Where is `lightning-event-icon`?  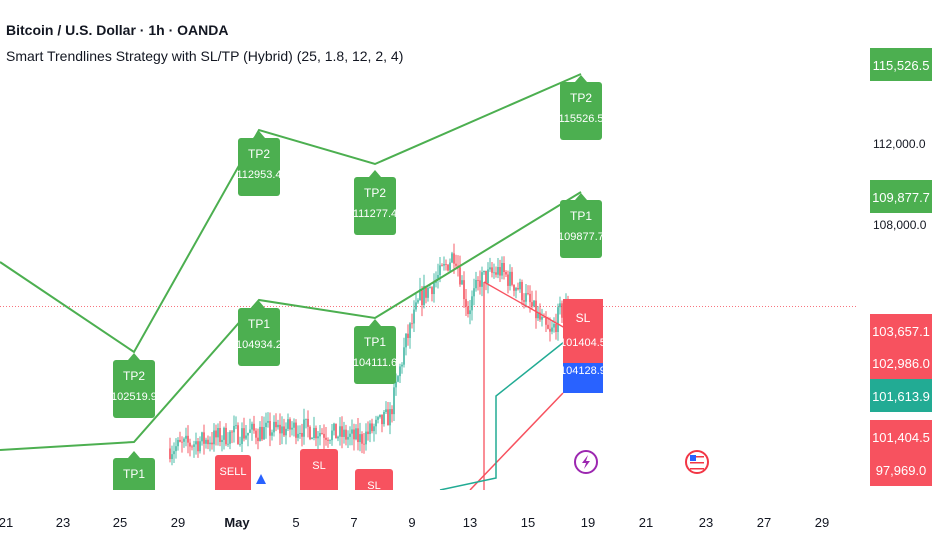 lightning-event-icon is located at coordinates (586, 462).